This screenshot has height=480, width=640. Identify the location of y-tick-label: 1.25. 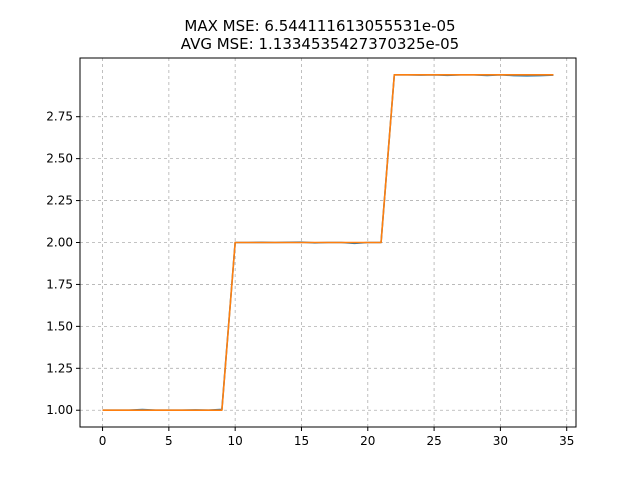
(59, 368).